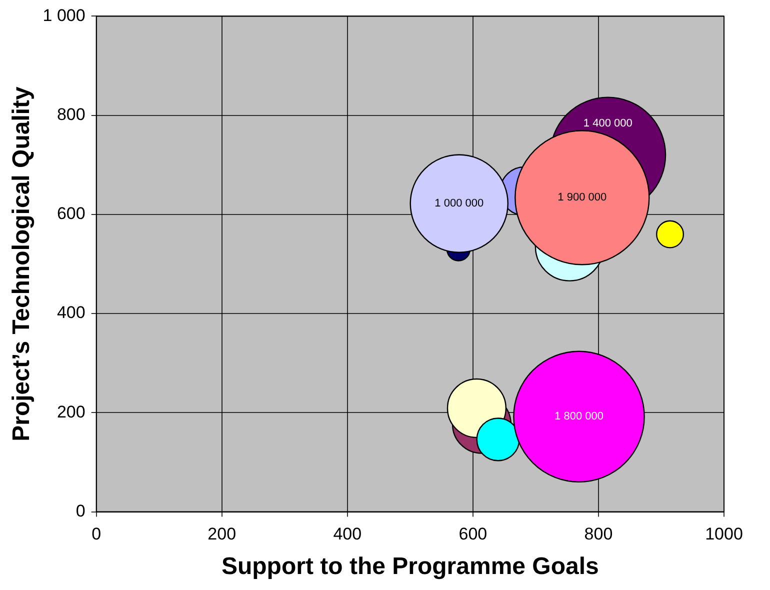 This screenshot has width=770, height=590. What do you see at coordinates (64, 15) in the screenshot?
I see `y-tick-label: 1 000` at bounding box center [64, 15].